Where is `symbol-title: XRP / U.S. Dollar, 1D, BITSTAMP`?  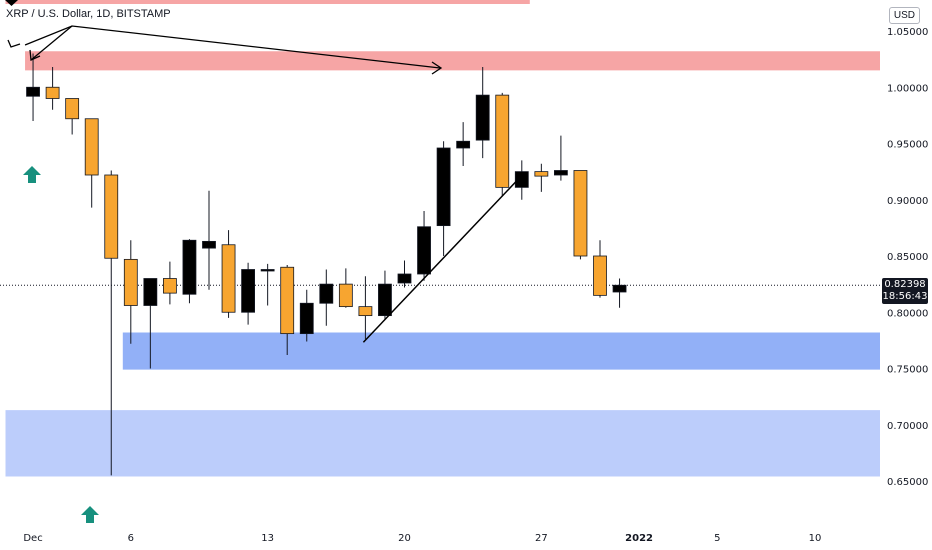 symbol-title: XRP / U.S. Dollar, 1D, BITSTAMP is located at coordinates (88, 14).